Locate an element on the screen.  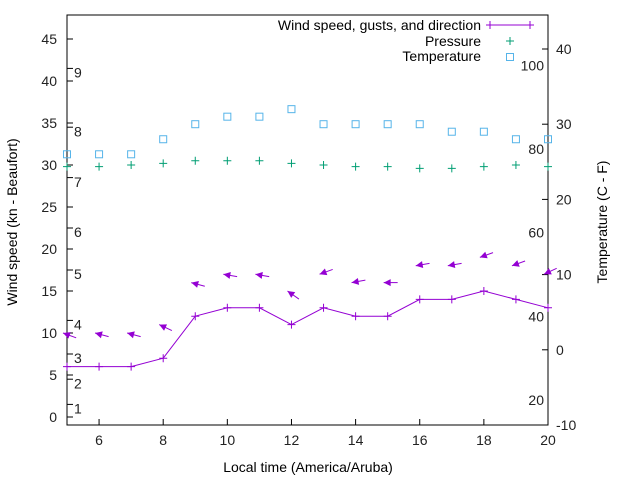
fahrenheit-label: 80 is located at coordinates (536, 149).